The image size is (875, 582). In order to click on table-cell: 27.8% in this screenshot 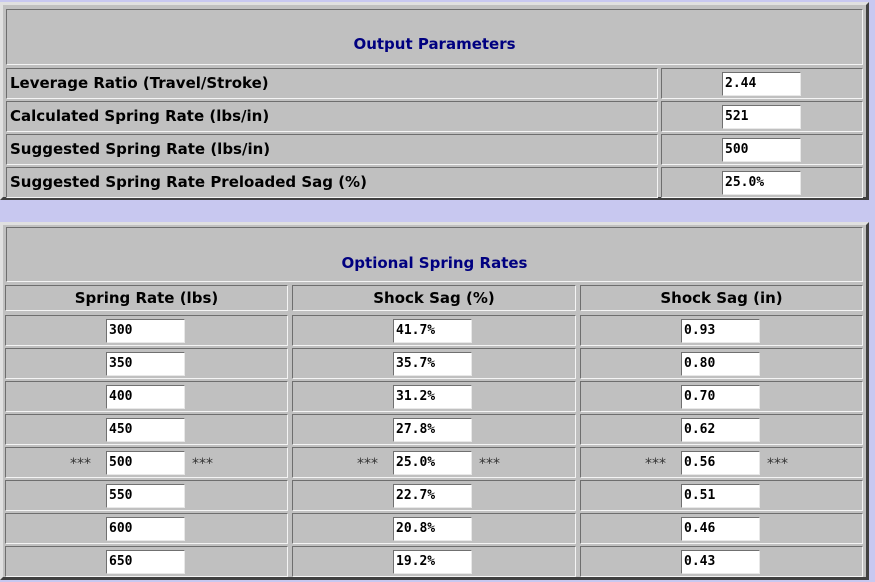, I will do `click(434, 429)`.